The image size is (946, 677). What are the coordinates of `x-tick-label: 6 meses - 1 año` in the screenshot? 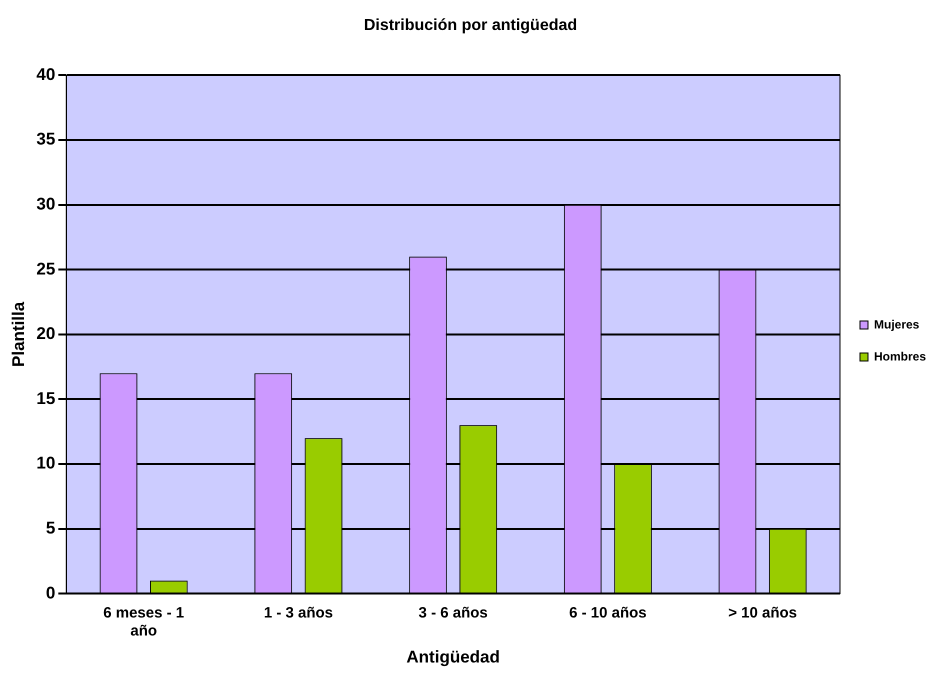 It's located at (143, 622).